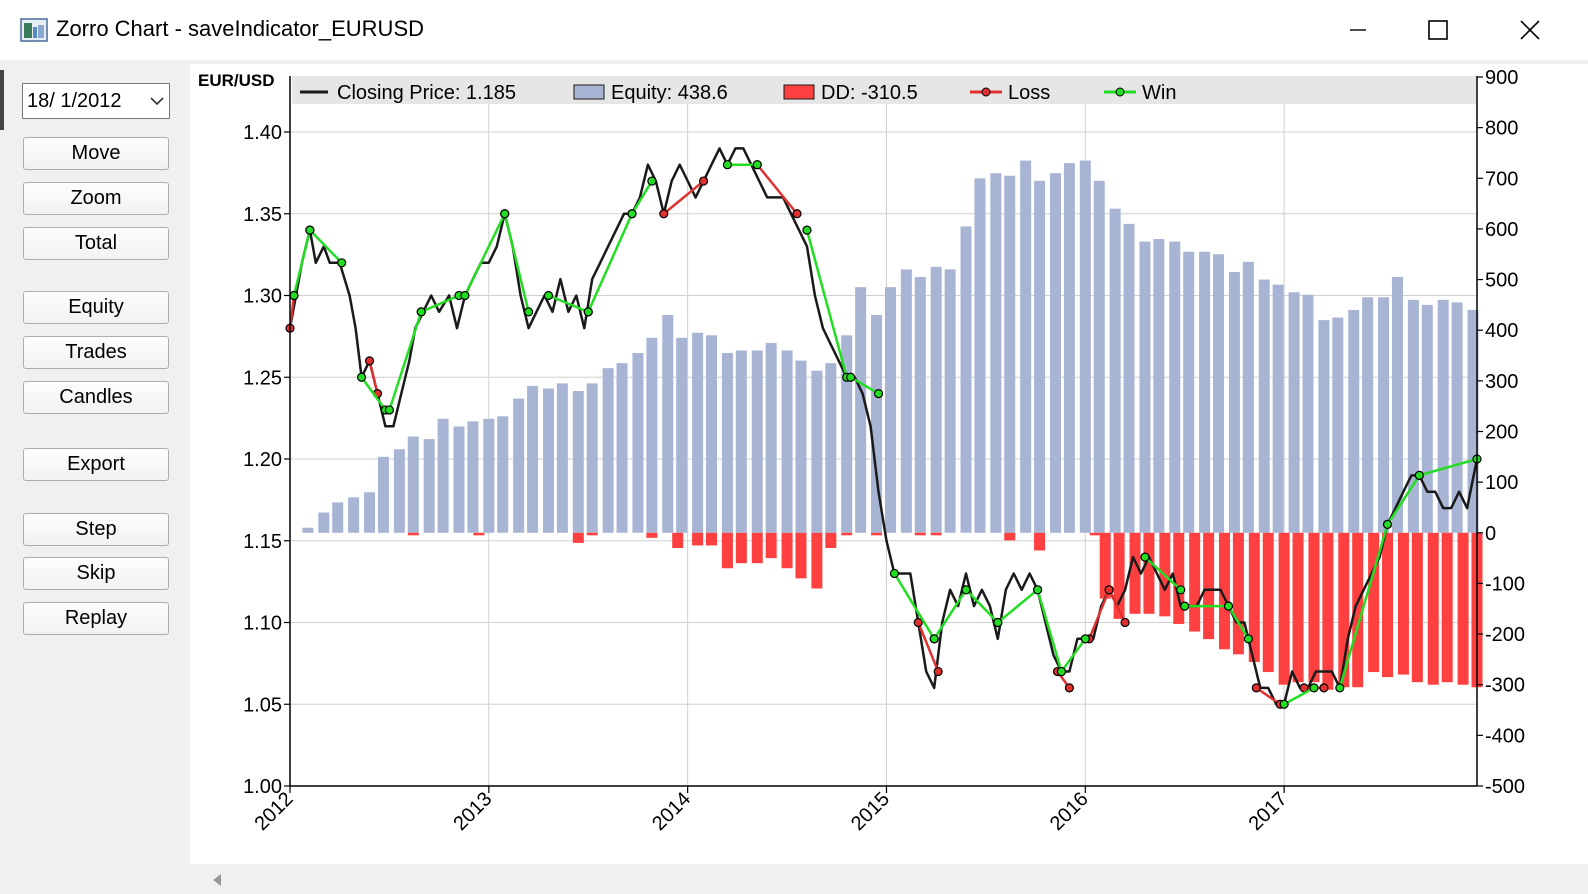 The width and height of the screenshot is (1588, 894). I want to click on x-tick-label: 2017, so click(1268, 811).